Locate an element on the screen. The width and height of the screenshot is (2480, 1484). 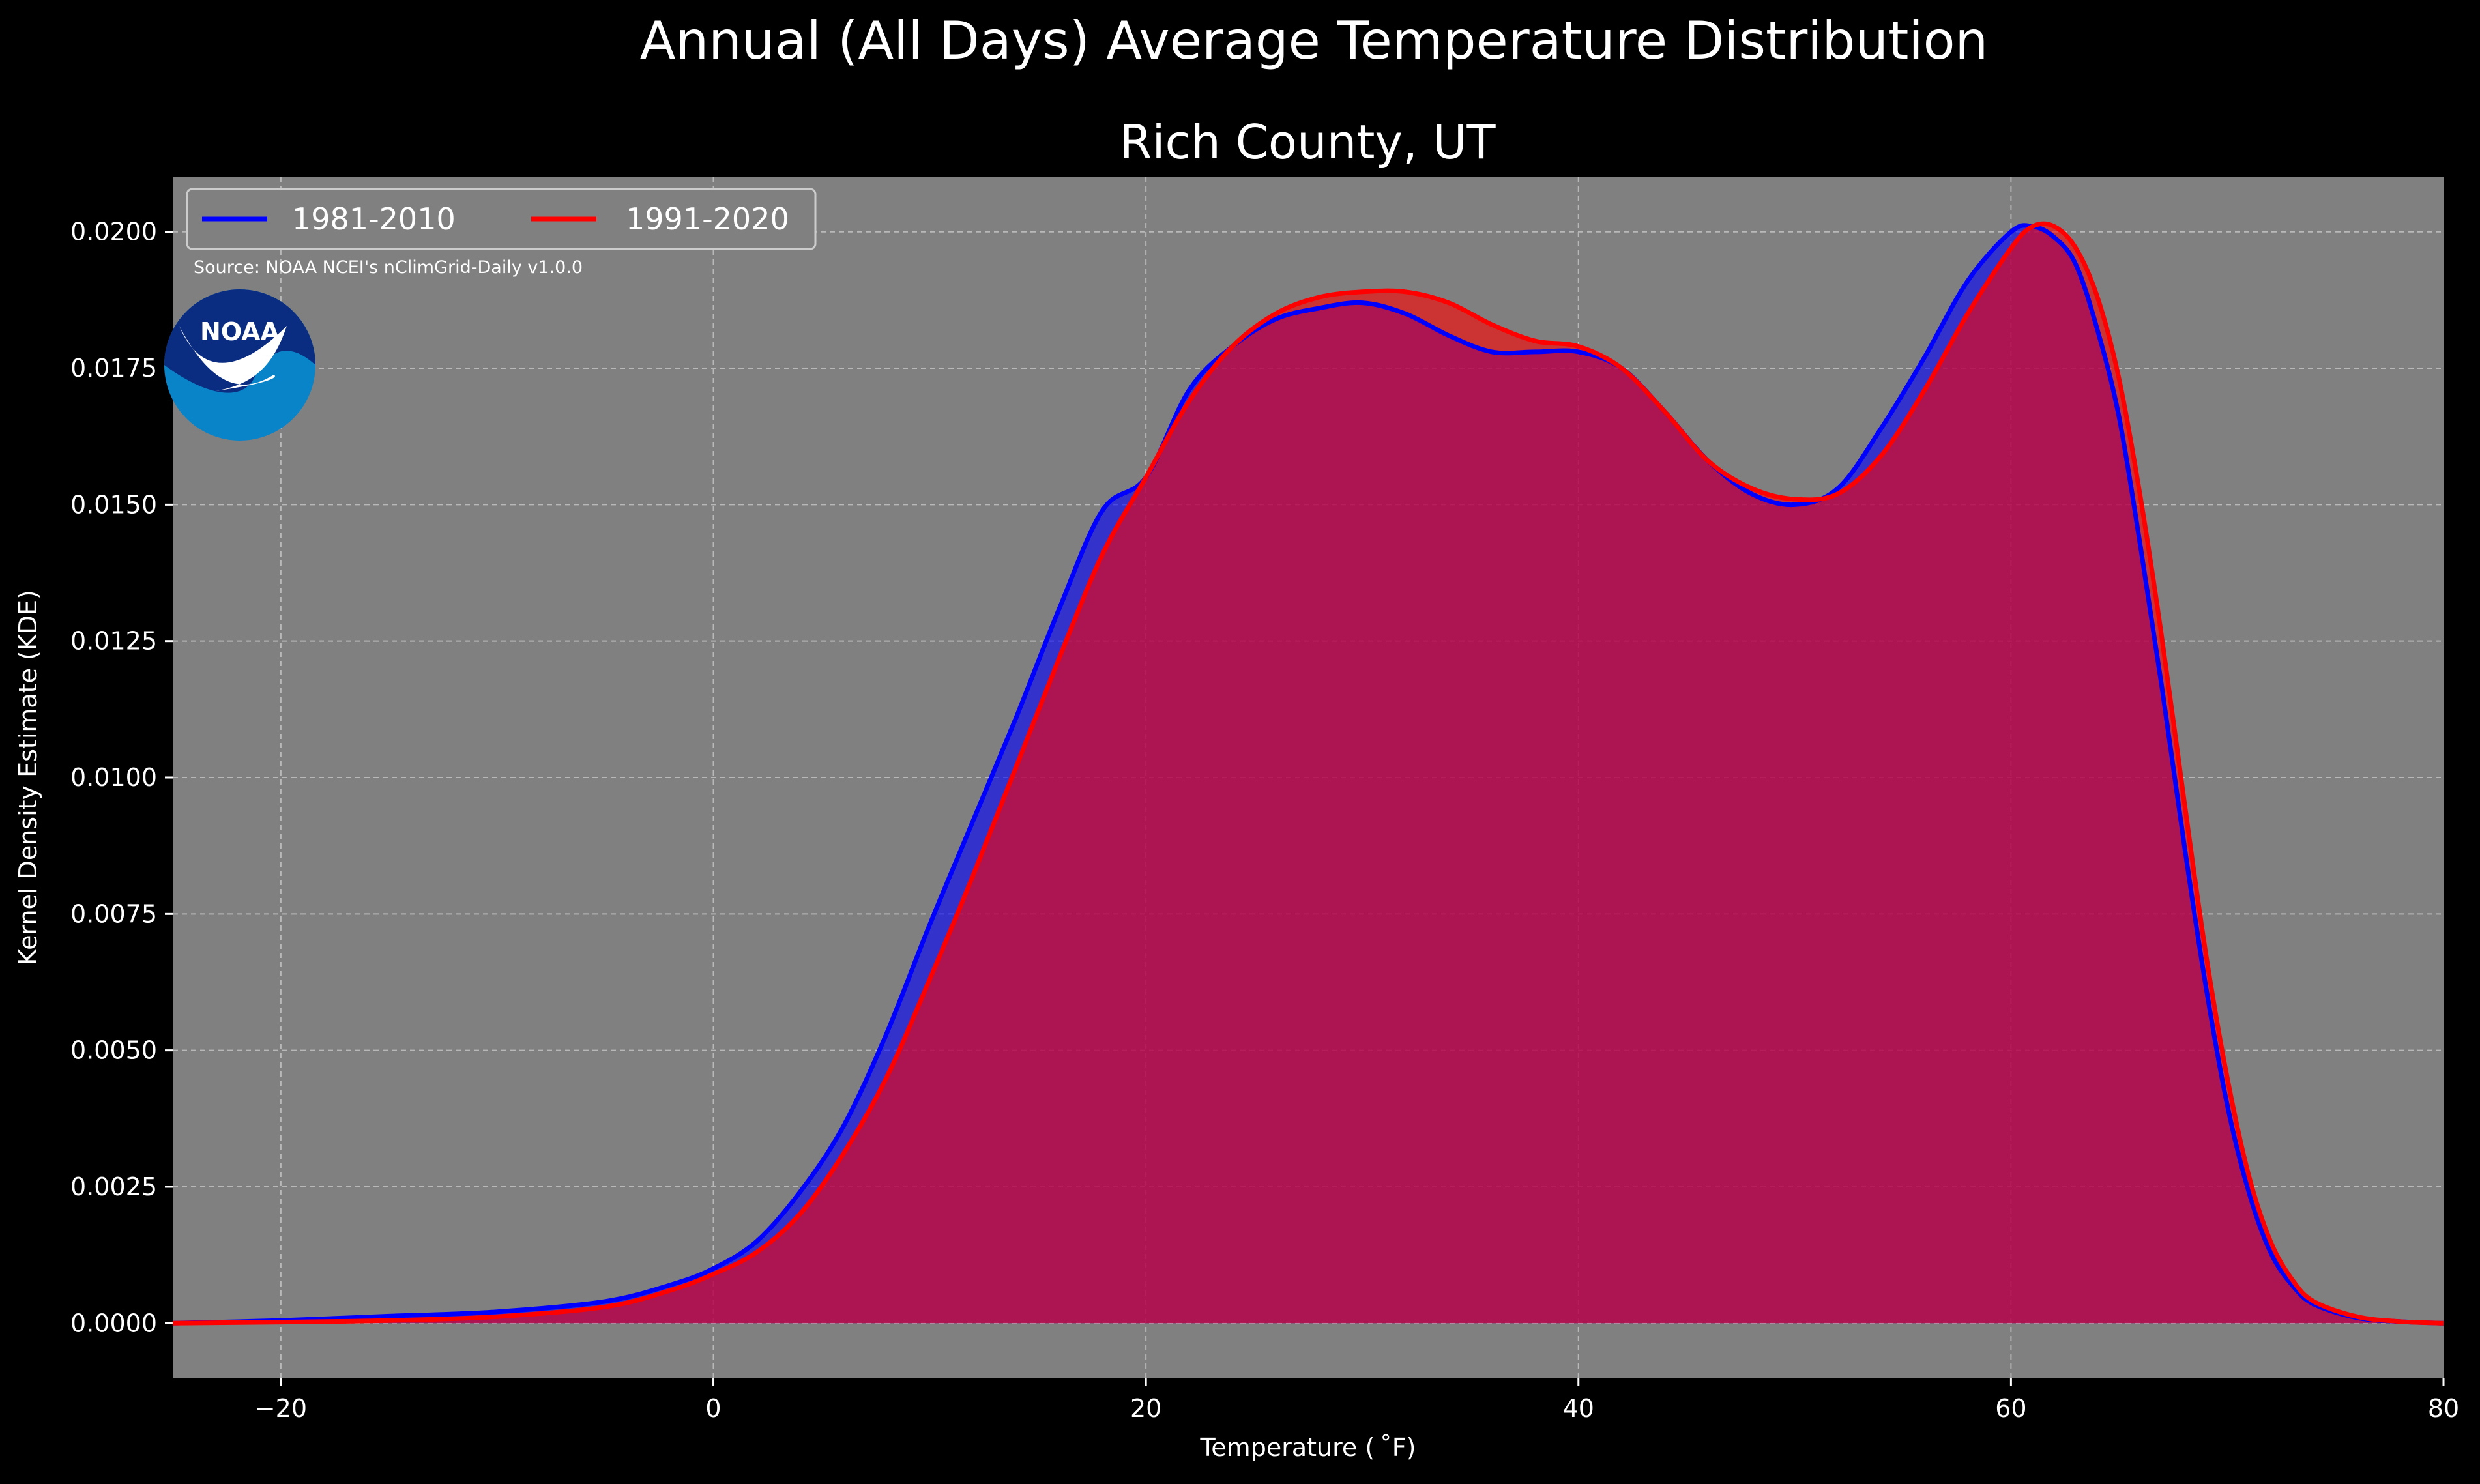
y-tick-label: 0.0075 is located at coordinates (113, 914).